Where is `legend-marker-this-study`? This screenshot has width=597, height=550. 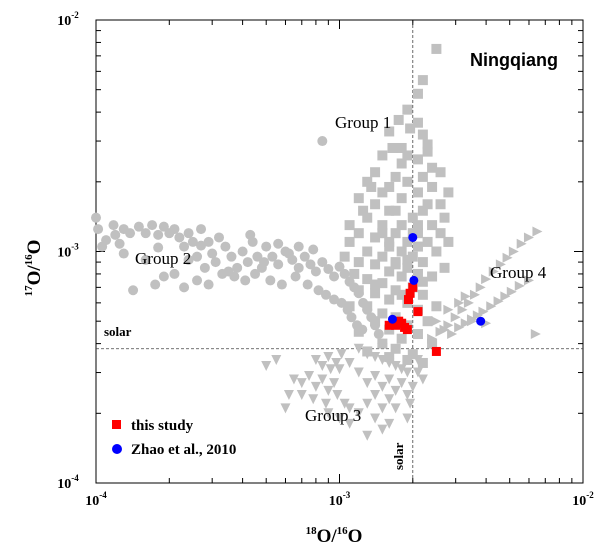 legend-marker-this-study is located at coordinates (116, 424).